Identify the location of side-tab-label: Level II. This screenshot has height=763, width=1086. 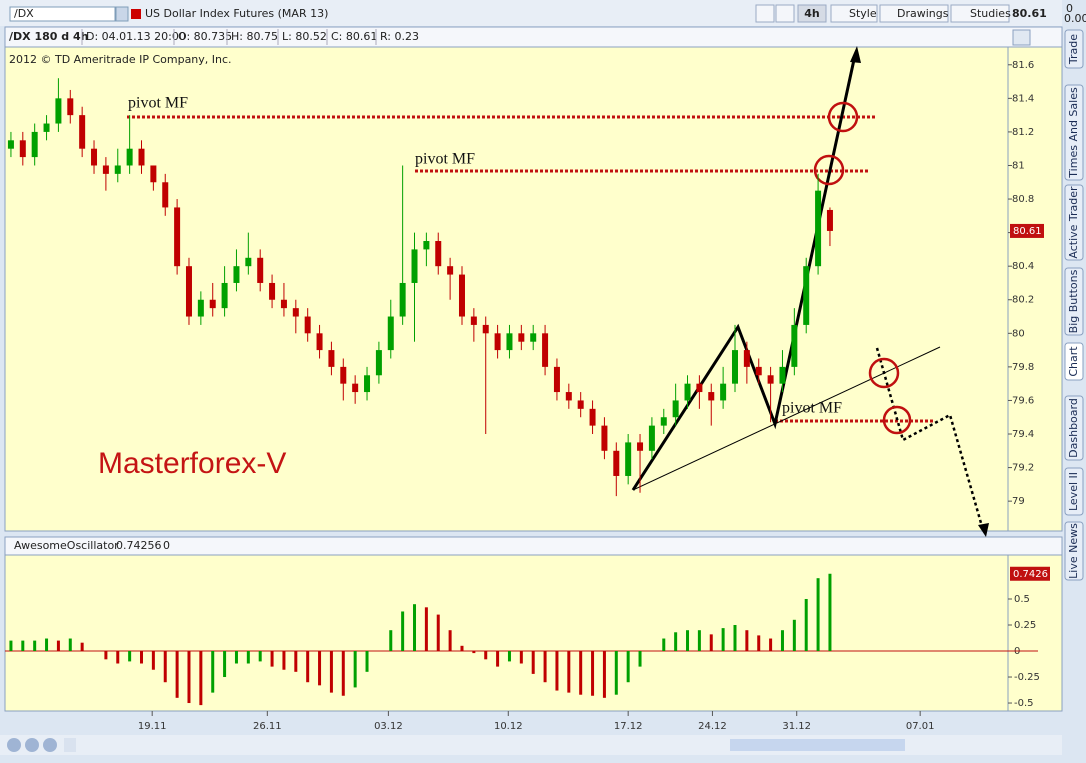
(1073, 491).